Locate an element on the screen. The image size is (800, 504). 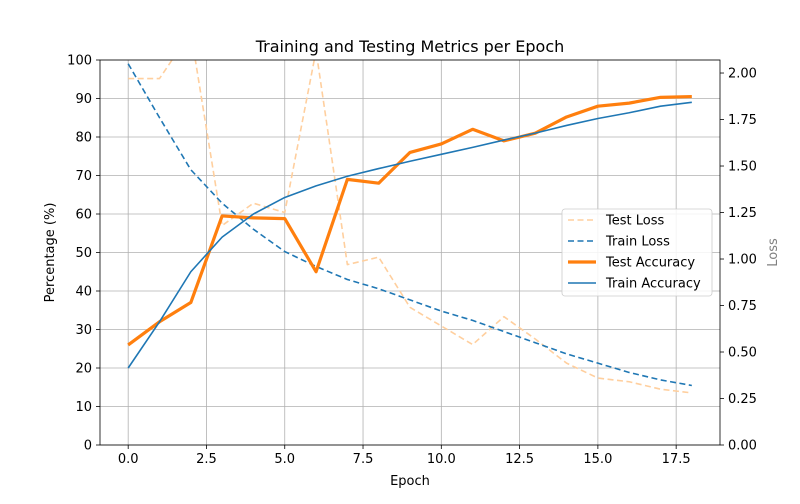
x-tick-label: 12.5 is located at coordinates (519, 459).